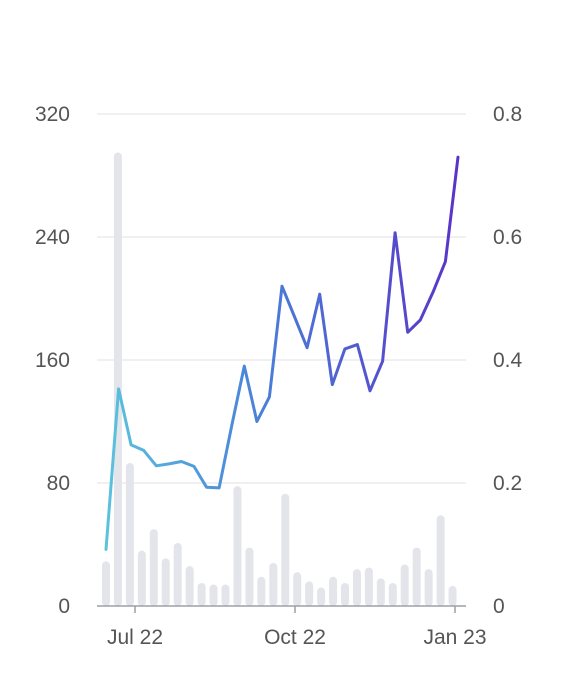  What do you see at coordinates (52, 237) in the screenshot?
I see `left-tick-label: 240` at bounding box center [52, 237].